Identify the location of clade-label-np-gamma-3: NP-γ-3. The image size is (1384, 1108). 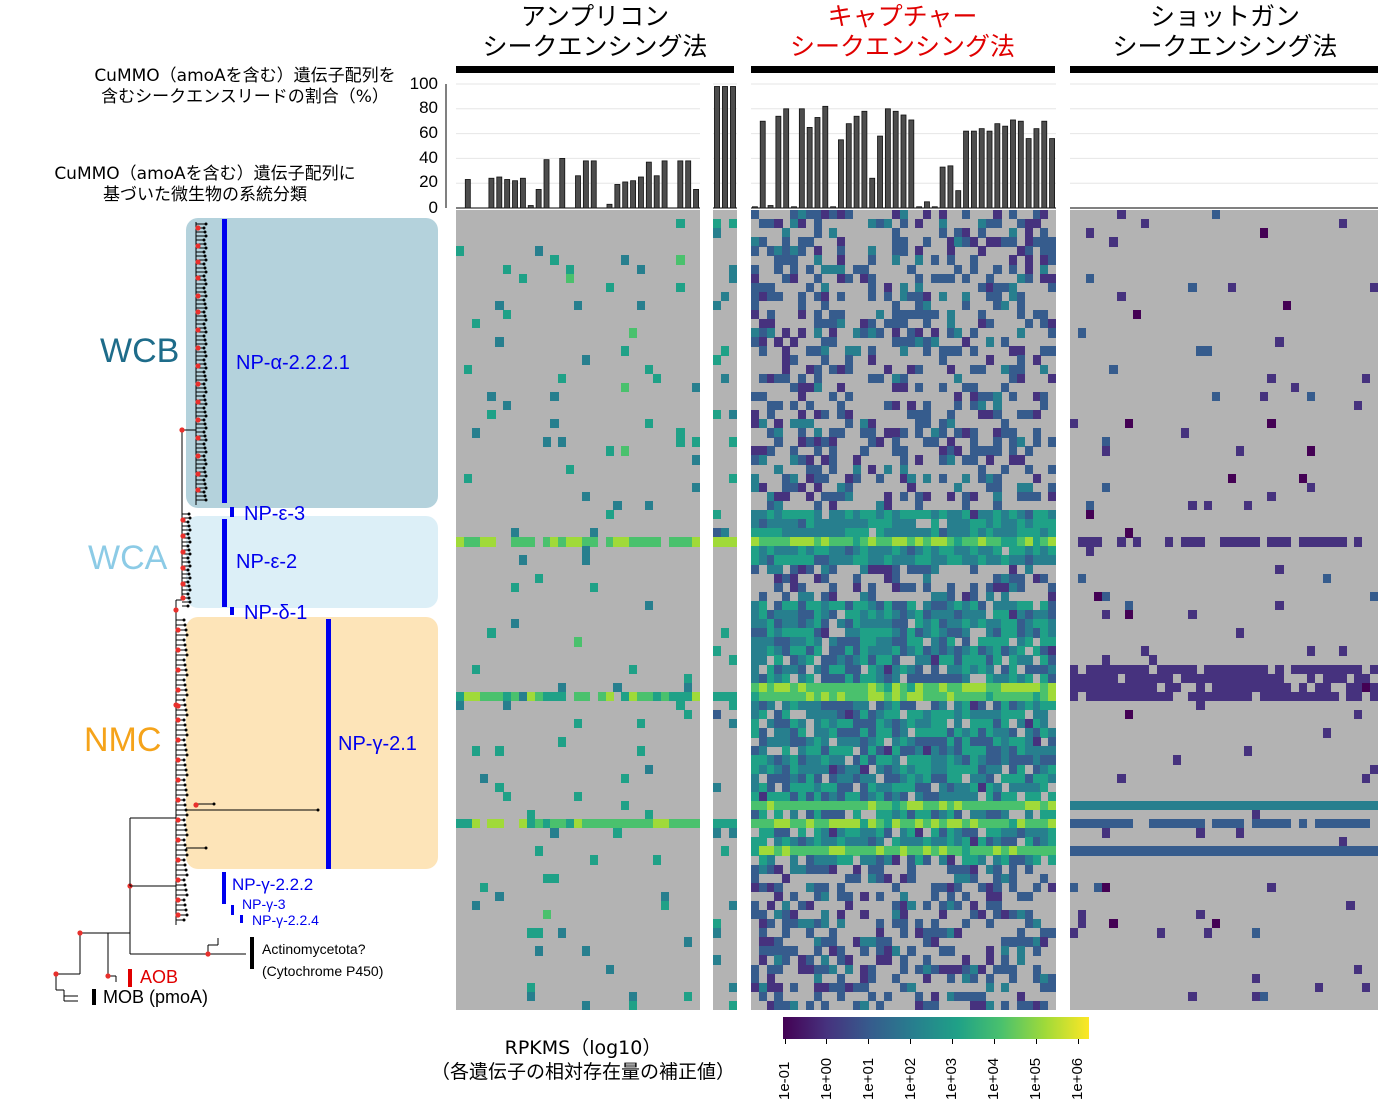
(264, 904).